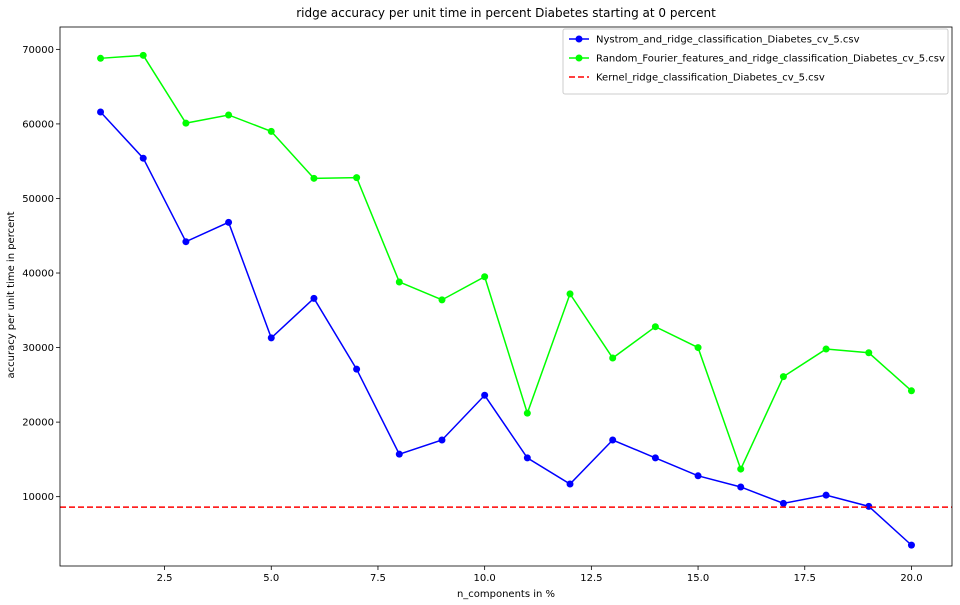 This screenshot has width=960, height=605. What do you see at coordinates (38, 423) in the screenshot?
I see `y-tick-label: 20000` at bounding box center [38, 423].